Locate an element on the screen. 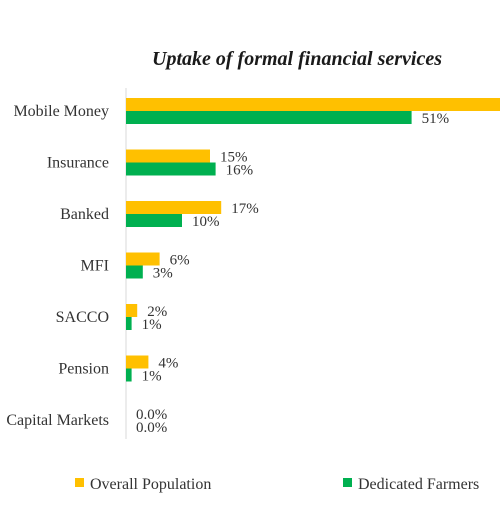  chart-title: Uptake of formal financial services is located at coordinates (297, 59).